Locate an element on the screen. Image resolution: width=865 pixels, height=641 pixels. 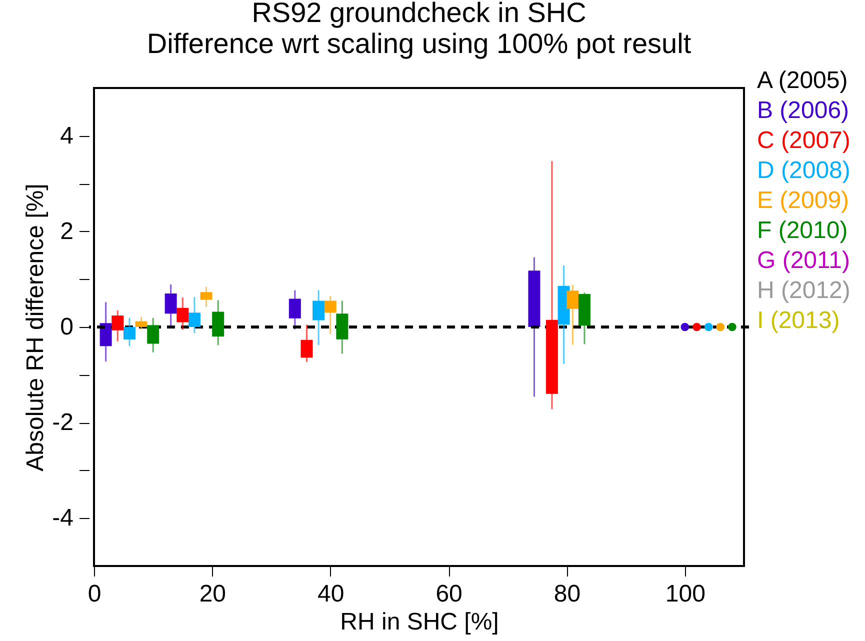
text: D (2008) is located at coordinates (803, 170).